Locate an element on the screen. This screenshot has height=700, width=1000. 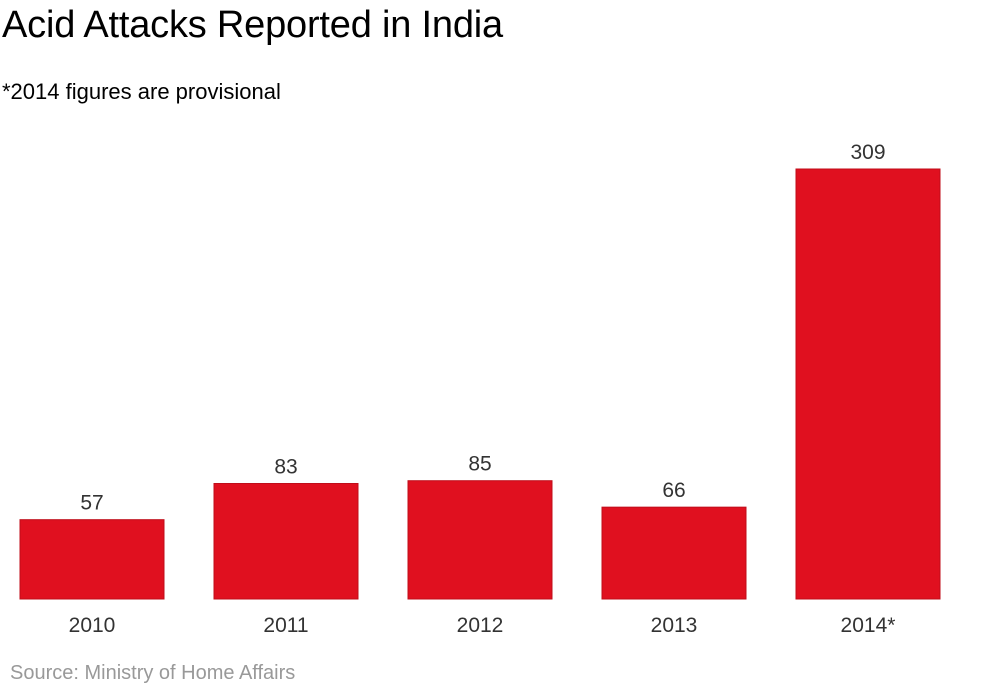
value-label-2013: 66 is located at coordinates (673, 490).